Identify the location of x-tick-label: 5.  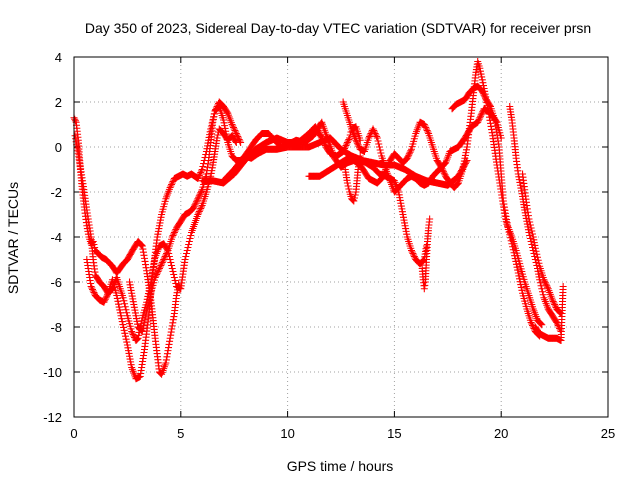
(180, 433).